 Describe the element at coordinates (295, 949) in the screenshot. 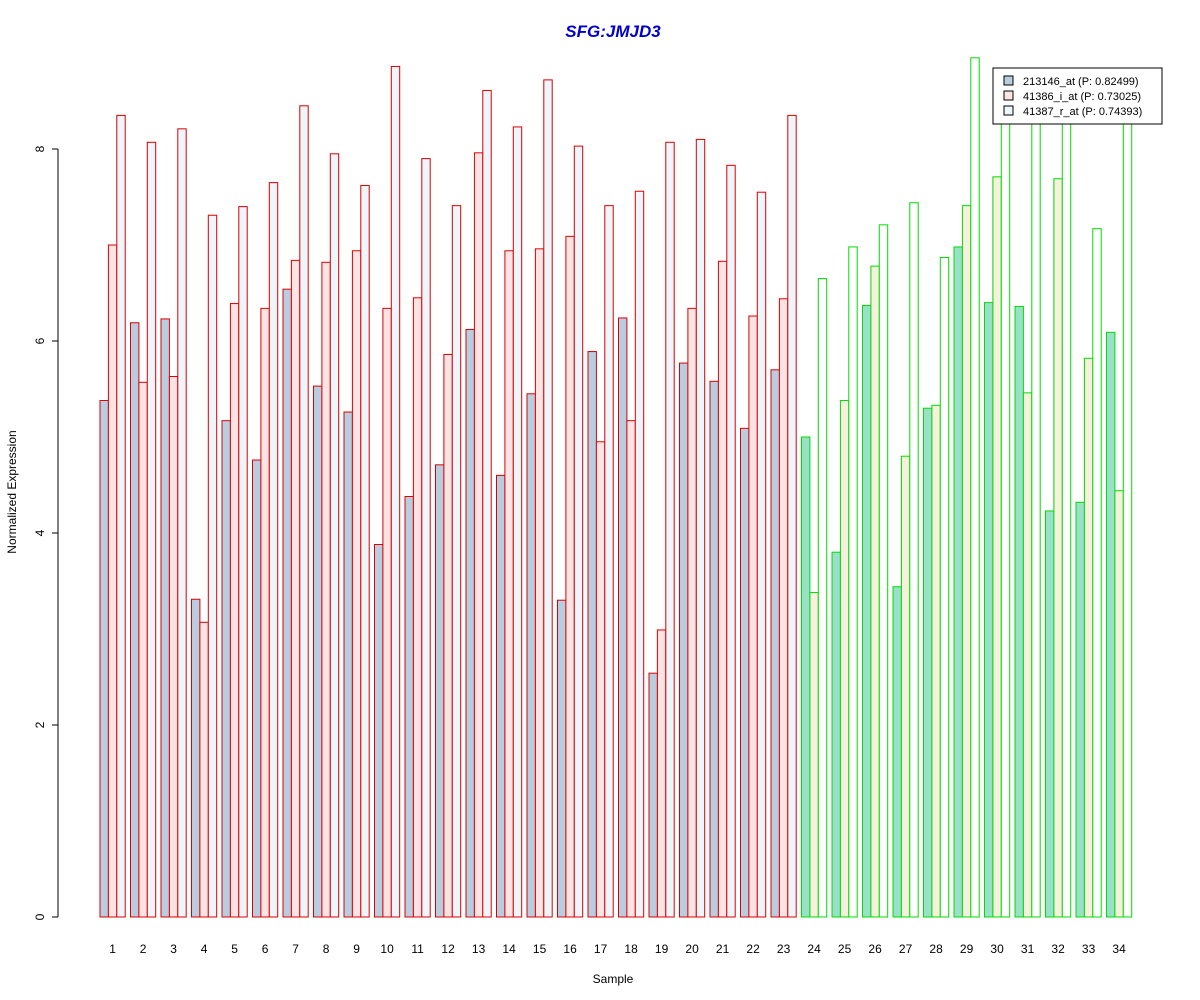

I see `x-tick-label: 7` at that location.